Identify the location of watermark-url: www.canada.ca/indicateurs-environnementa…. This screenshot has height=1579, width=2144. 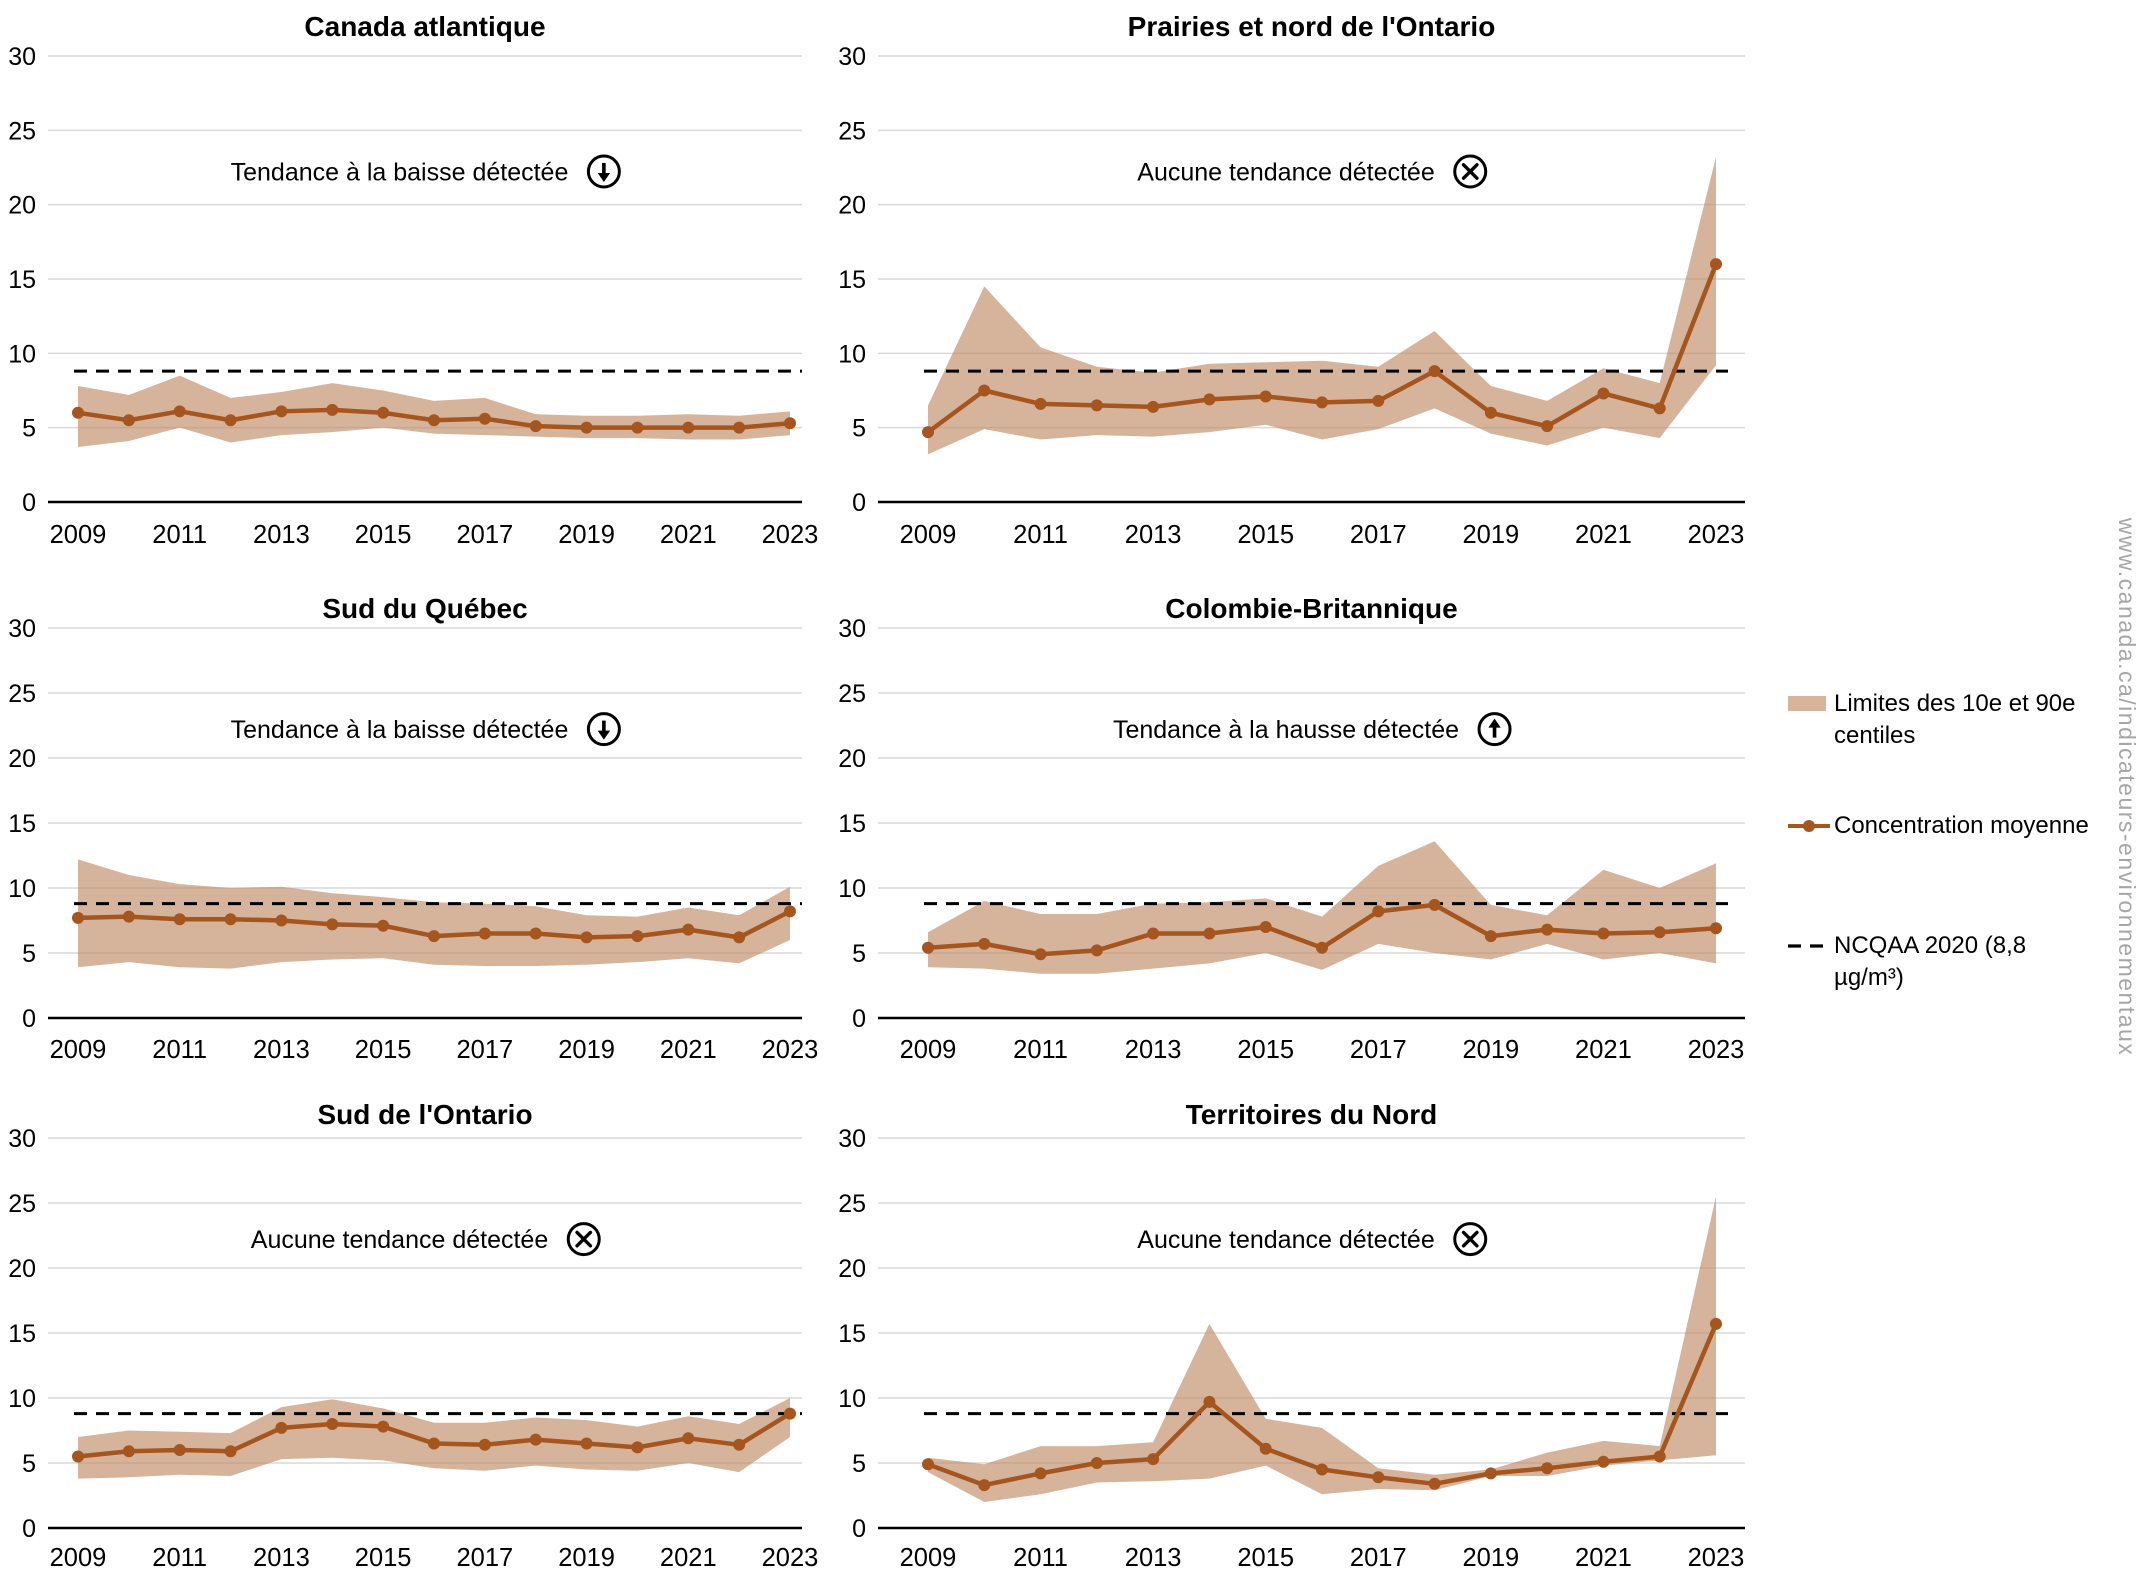
(2127, 787).